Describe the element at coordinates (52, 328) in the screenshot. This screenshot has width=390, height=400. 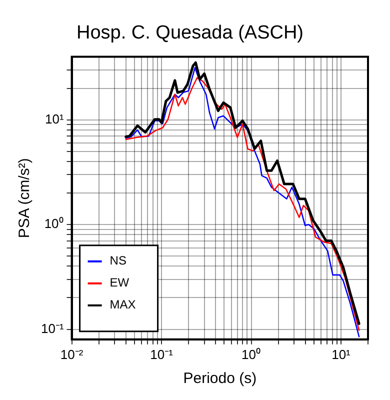
I see `y-tick-label: 10⁻¹` at that location.